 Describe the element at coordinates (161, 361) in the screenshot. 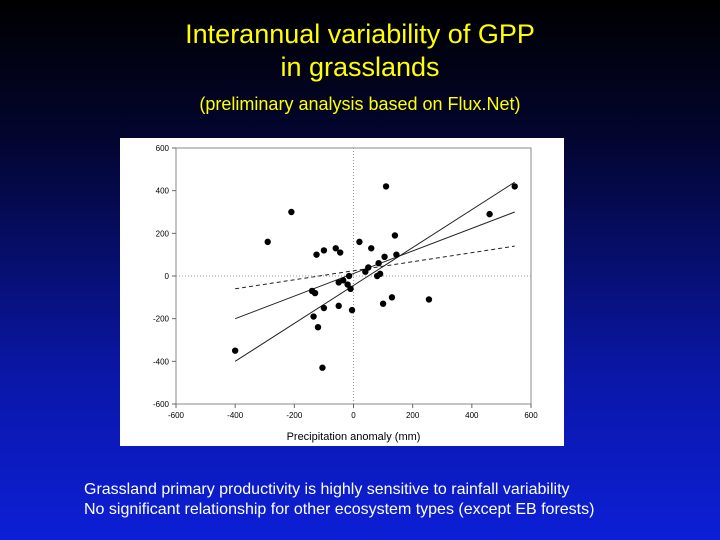

I see `y-tick-label: -400` at that location.